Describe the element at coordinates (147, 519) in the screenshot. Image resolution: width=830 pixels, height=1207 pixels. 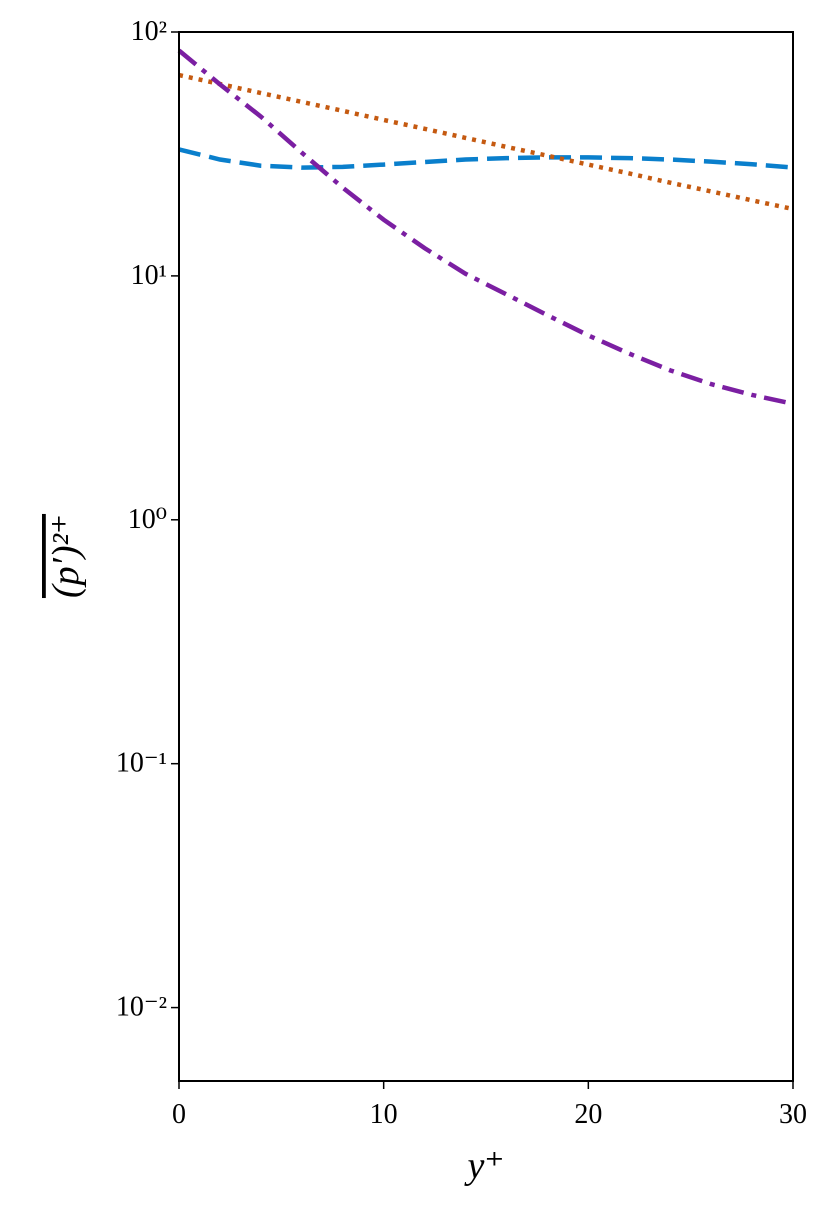
I see `y-tick-label: 10⁰` at that location.